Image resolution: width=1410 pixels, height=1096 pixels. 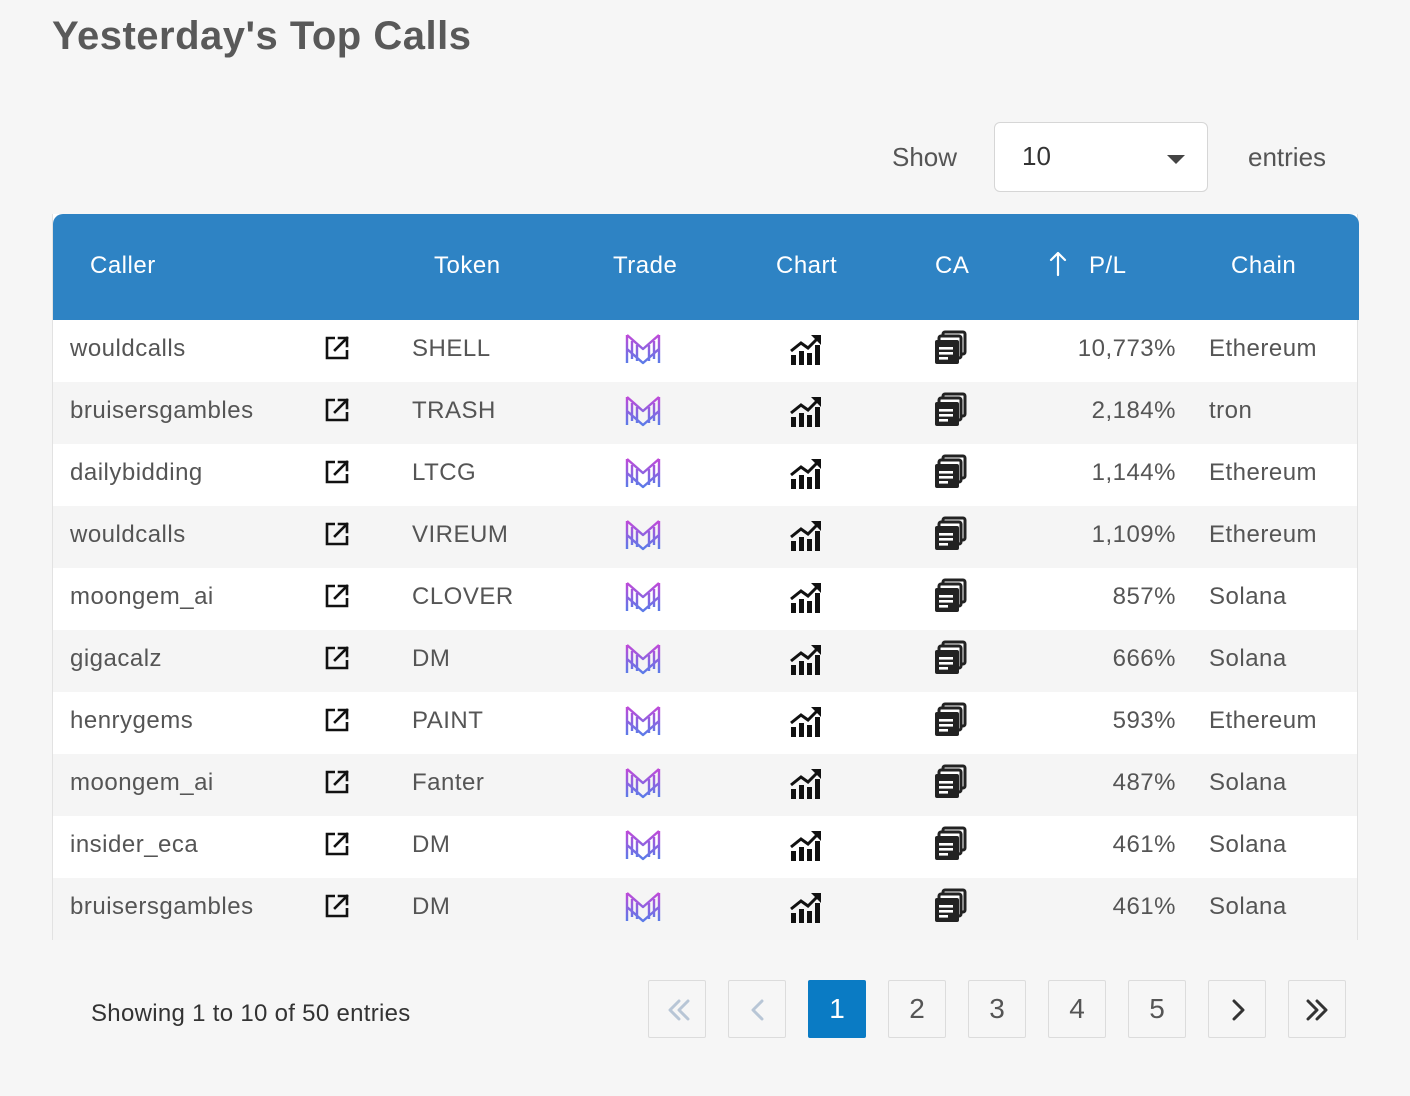 I want to click on next-page-button, so click(x=1237, y=1009).